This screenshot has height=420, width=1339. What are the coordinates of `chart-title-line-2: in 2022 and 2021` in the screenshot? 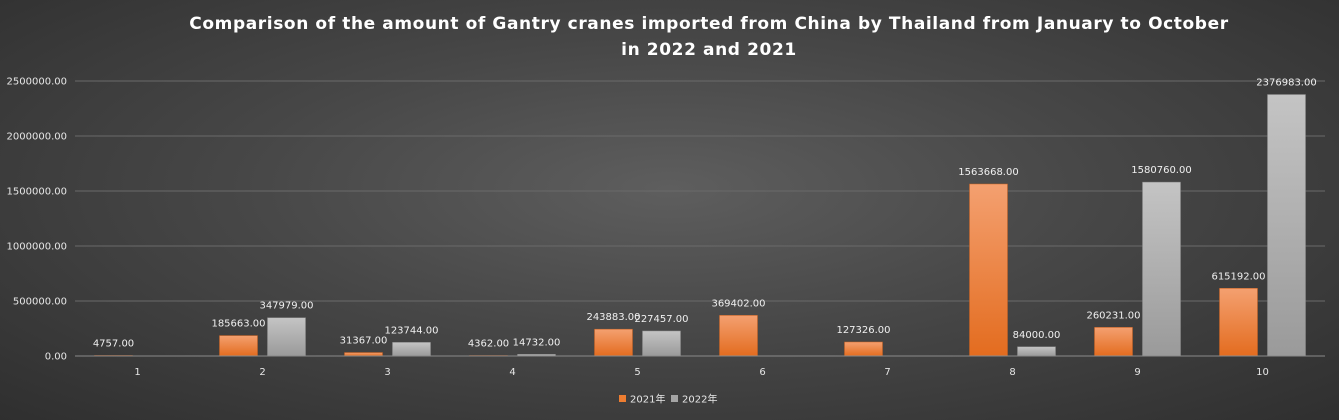 It's located at (709, 50).